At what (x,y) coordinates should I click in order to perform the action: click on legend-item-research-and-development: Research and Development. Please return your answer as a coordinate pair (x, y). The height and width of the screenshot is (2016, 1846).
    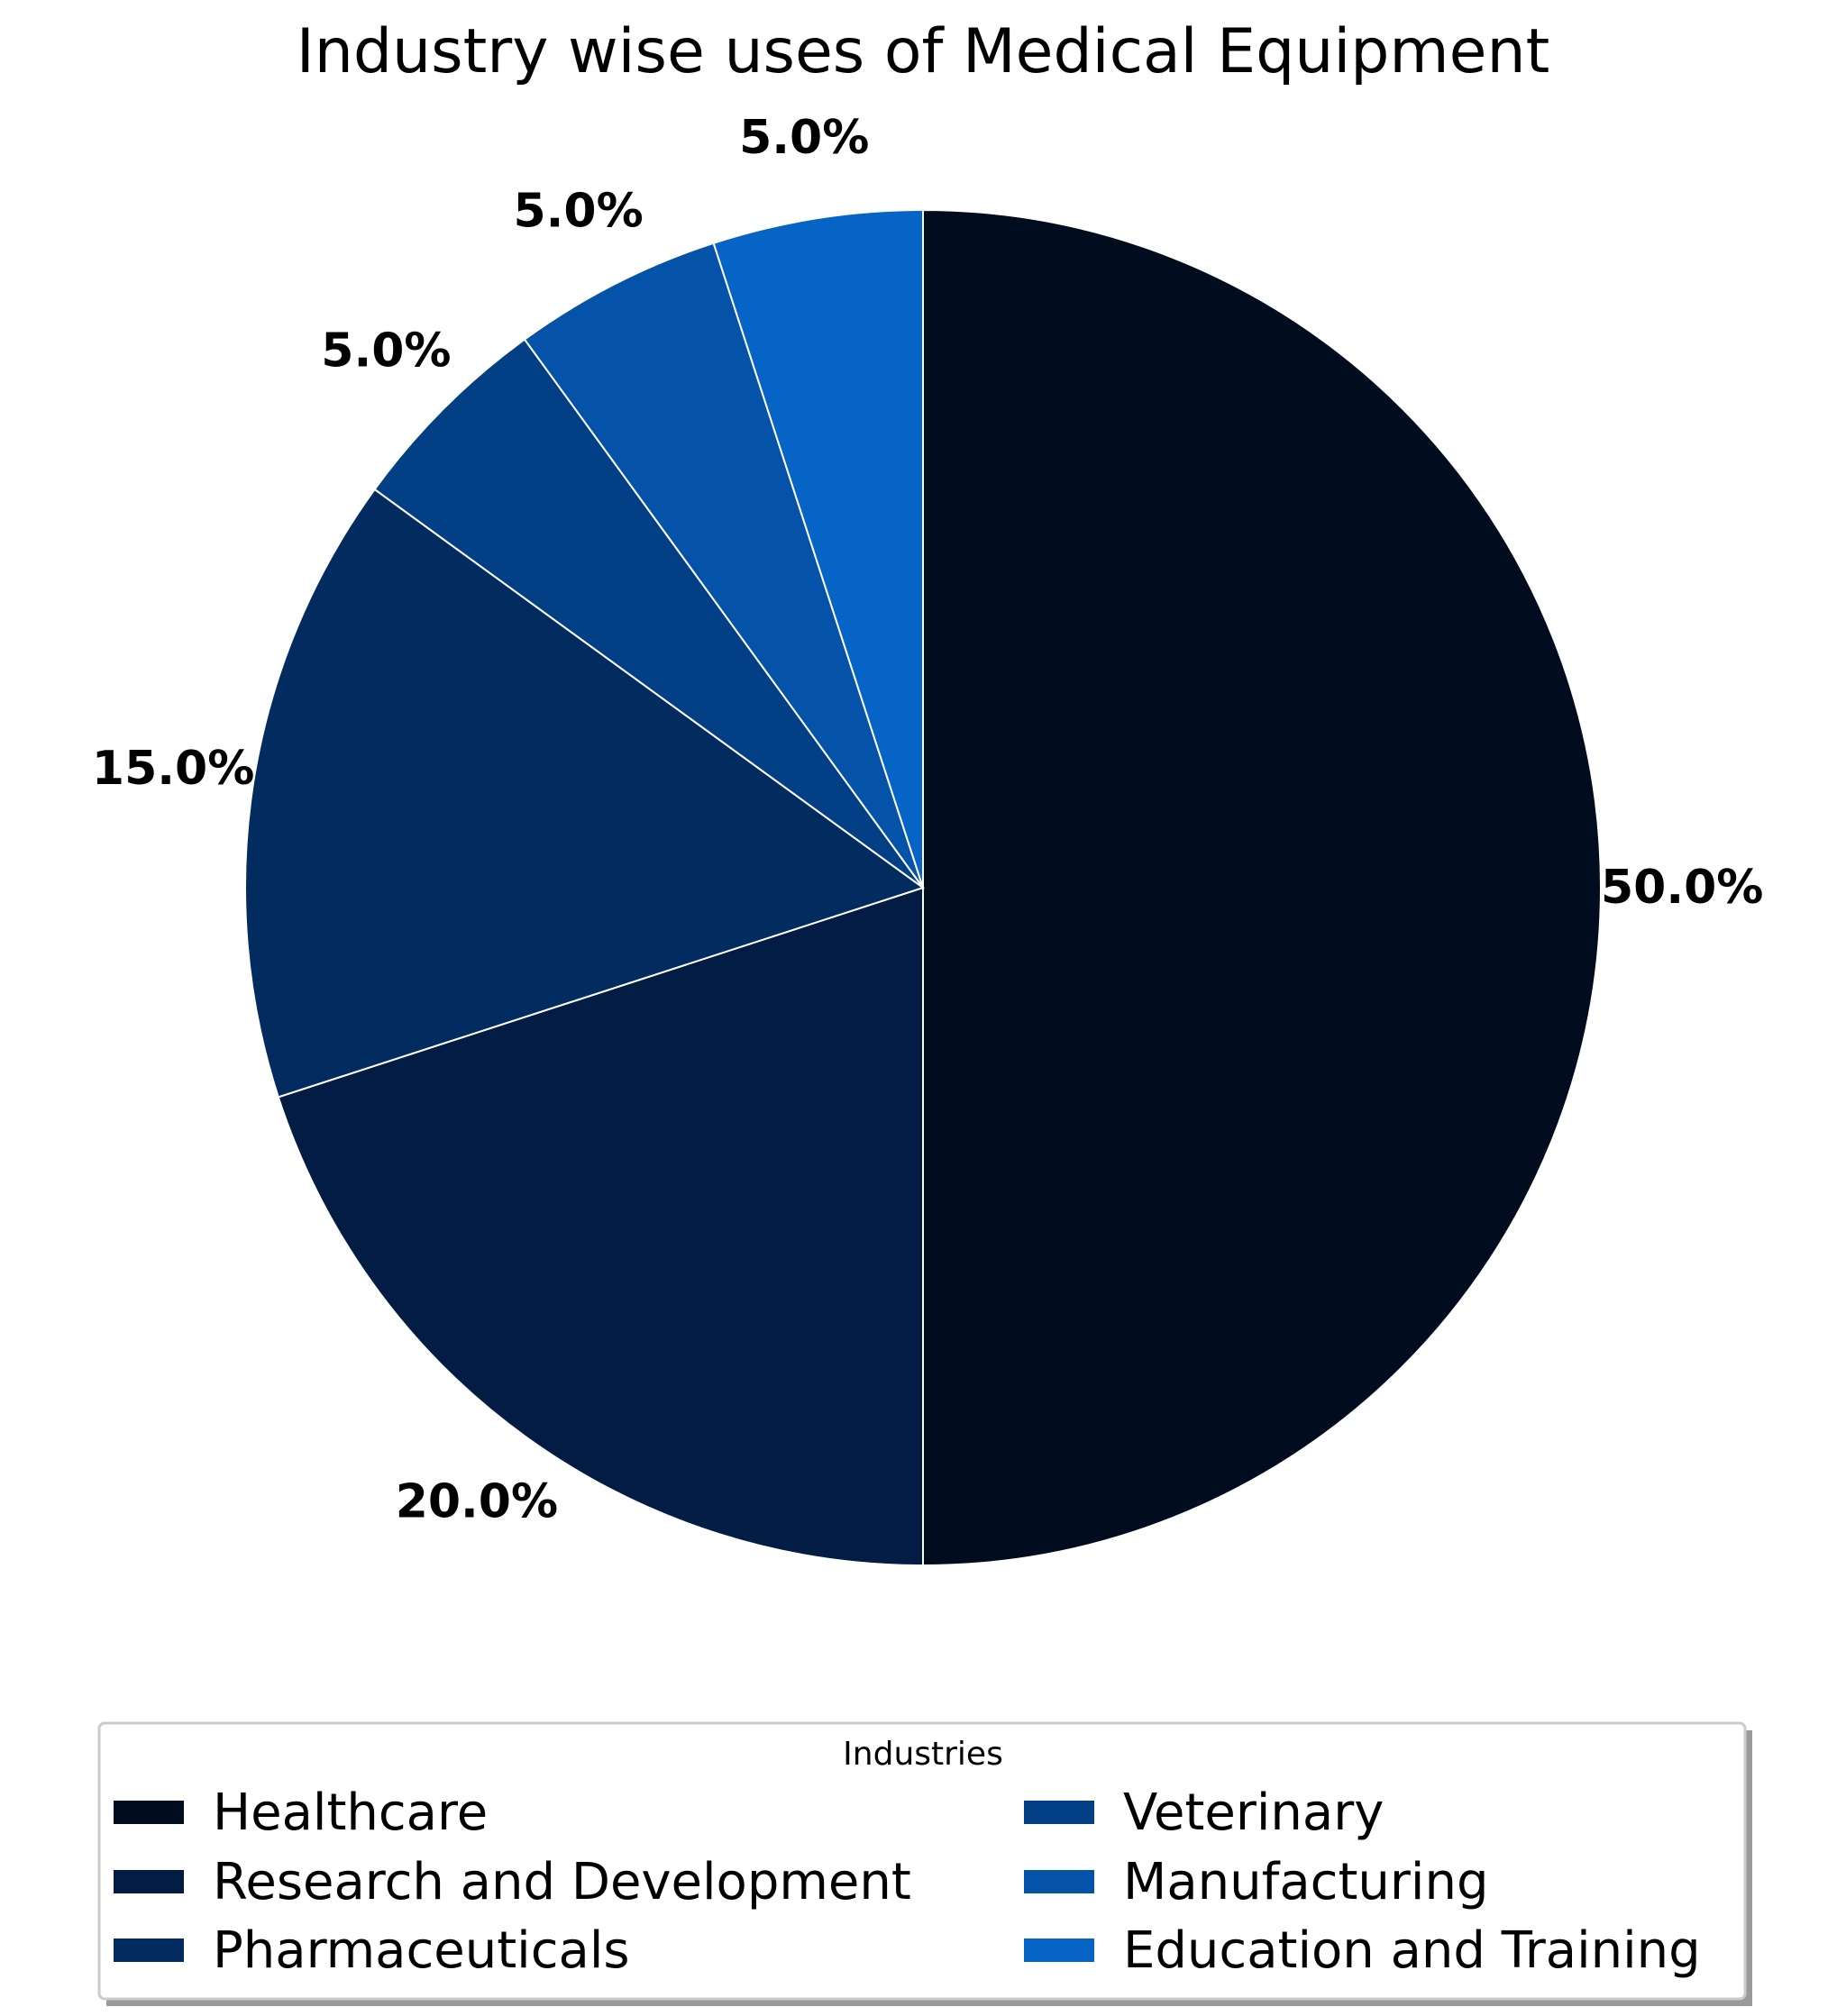
    Looking at the image, I should click on (512, 1882).